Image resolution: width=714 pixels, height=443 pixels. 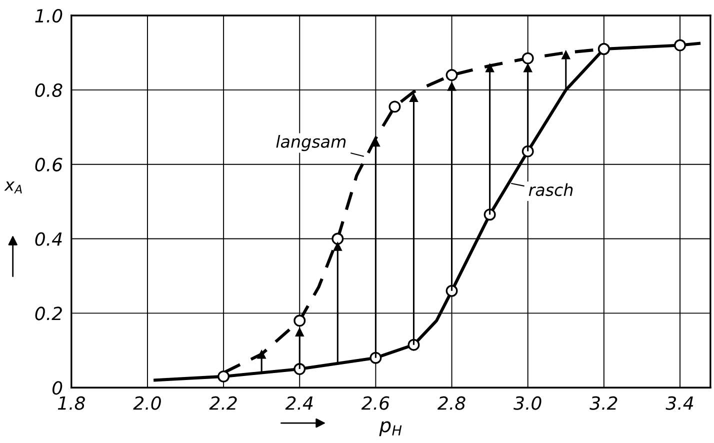 What do you see at coordinates (550, 189) in the screenshot?
I see `legend-label: rasch` at bounding box center [550, 189].